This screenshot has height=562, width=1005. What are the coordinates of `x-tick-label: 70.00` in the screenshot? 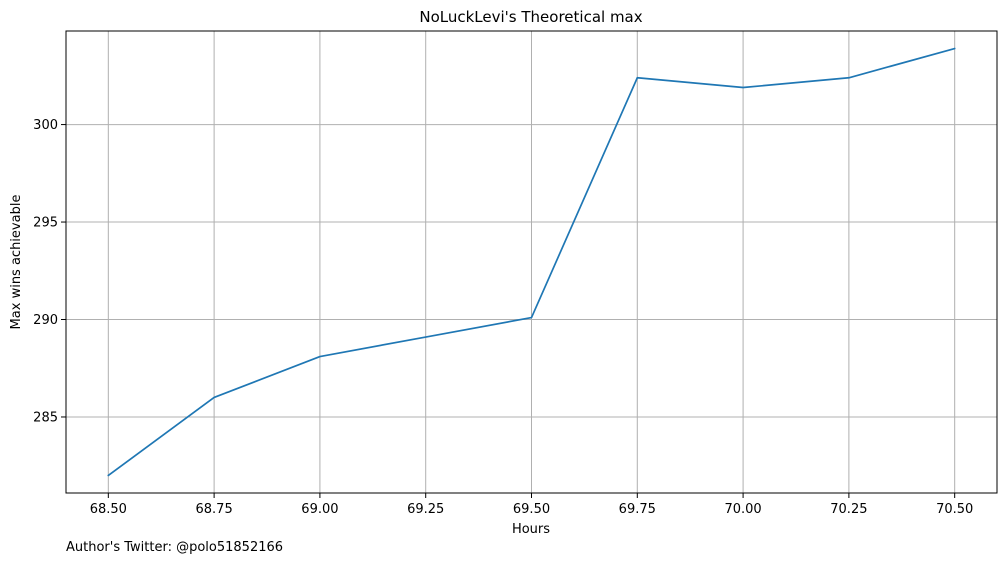 It's located at (742, 509).